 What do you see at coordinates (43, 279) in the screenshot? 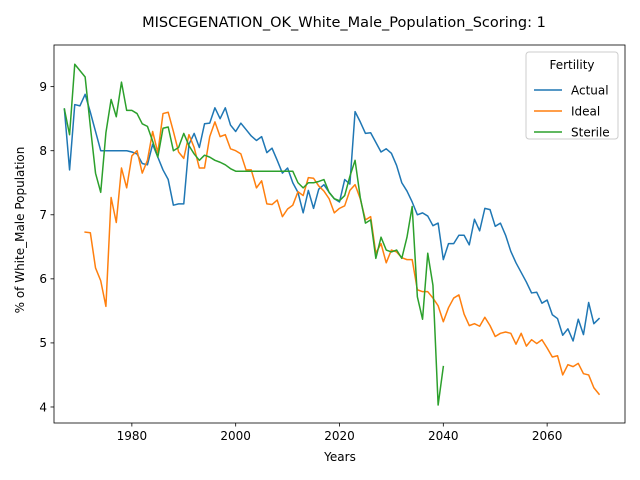
I see `y-tick-label: 6` at bounding box center [43, 279].